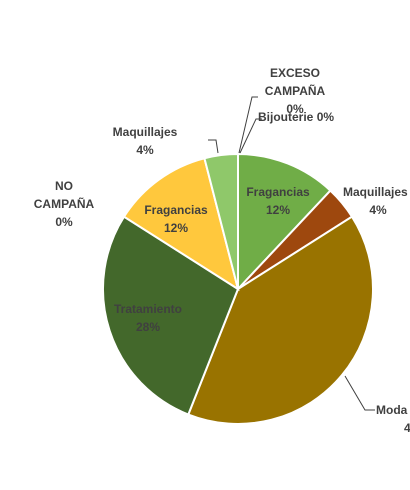  I want to click on slice-label-fragancias-1: Fragancias, so click(278, 192).